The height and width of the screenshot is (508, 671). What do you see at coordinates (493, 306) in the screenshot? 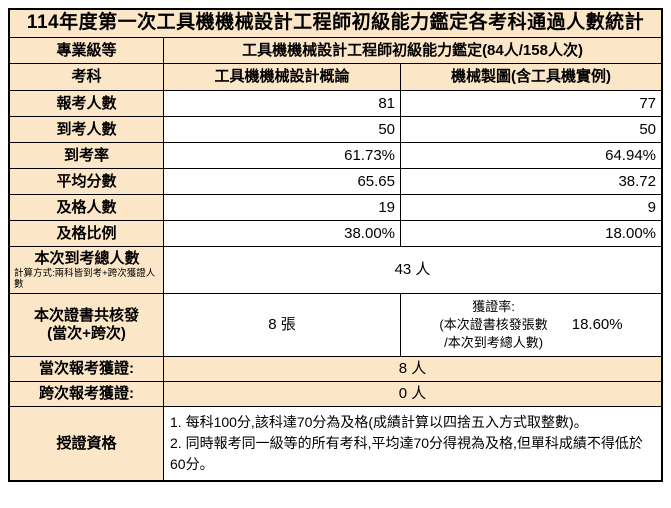
I see `cert-rate-formula-line1: 獲證率:` at bounding box center [493, 306].